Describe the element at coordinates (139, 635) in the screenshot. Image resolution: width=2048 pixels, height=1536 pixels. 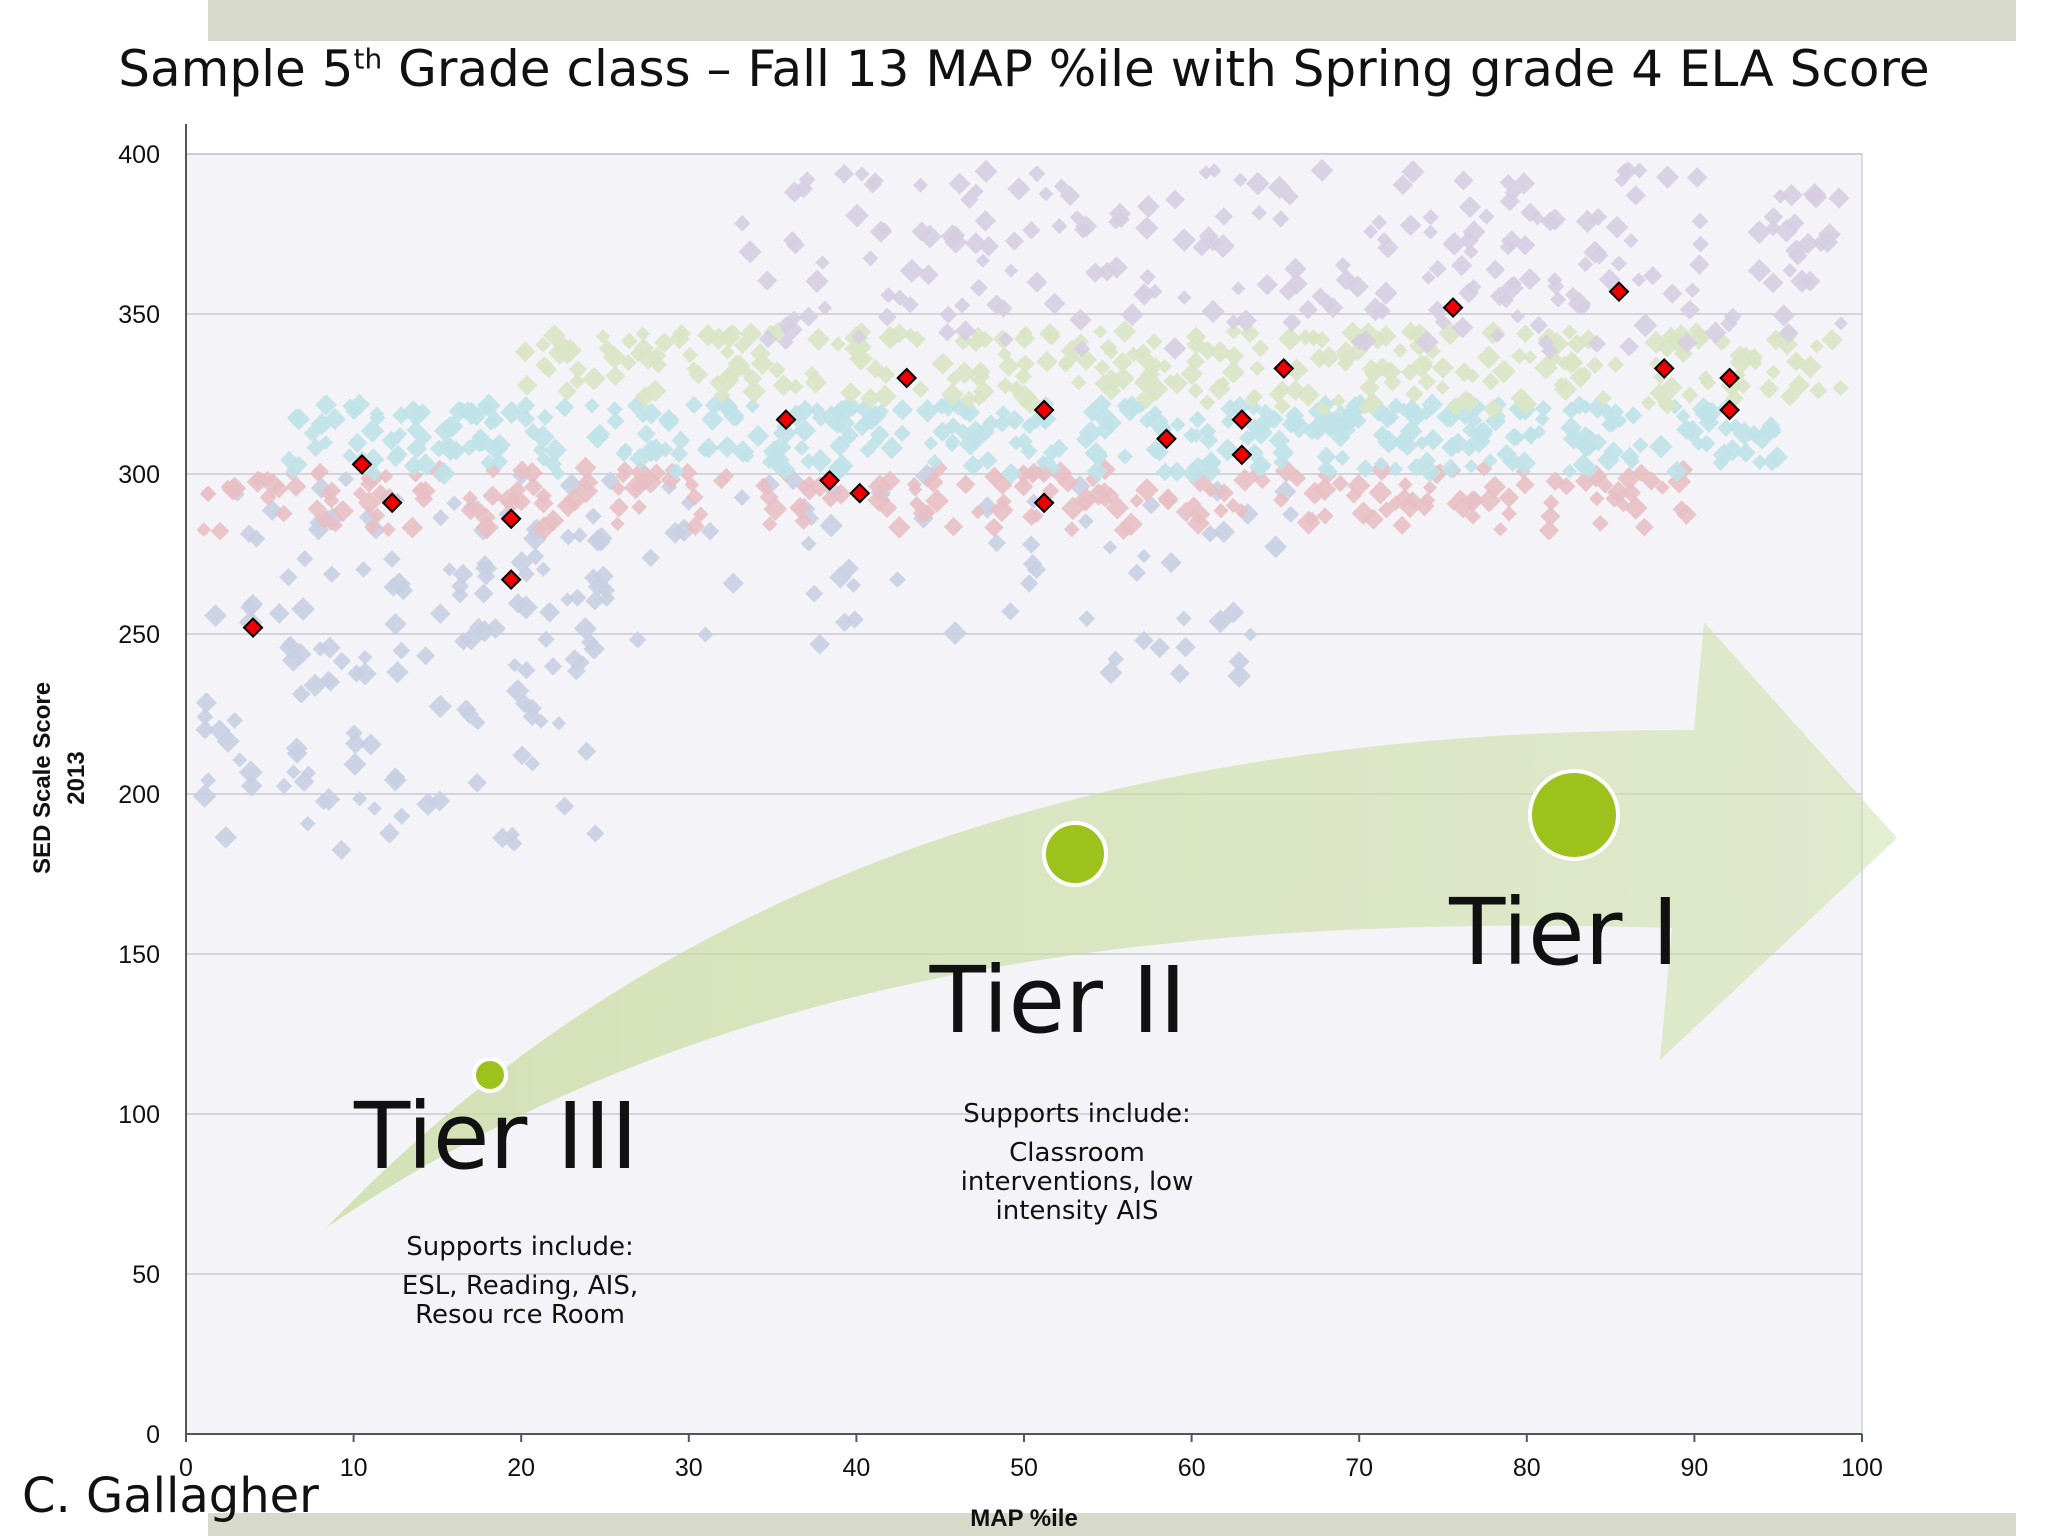
I see `y-tick-label: 250` at that location.